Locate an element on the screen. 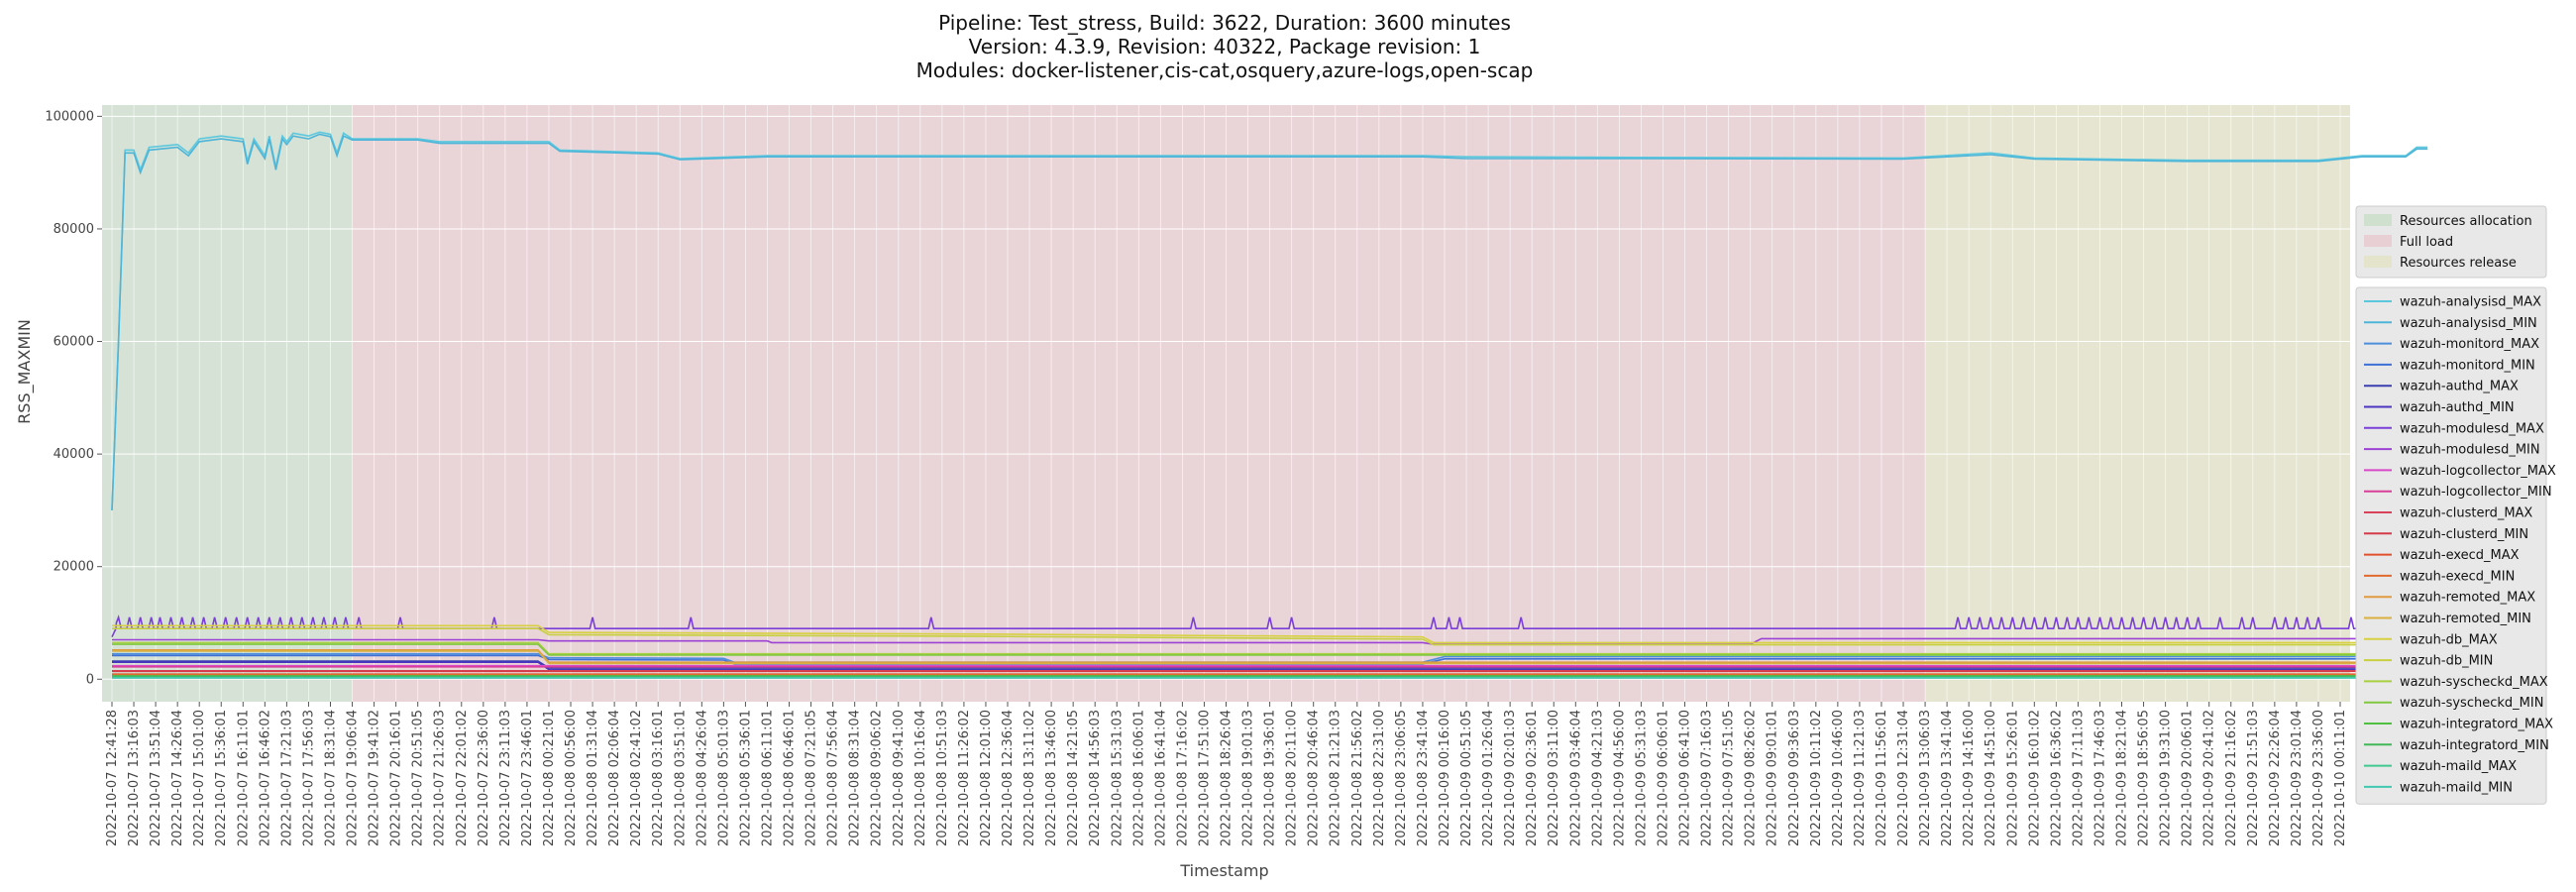 The image size is (2576, 892). y-tick-label: 0 is located at coordinates (90, 679).